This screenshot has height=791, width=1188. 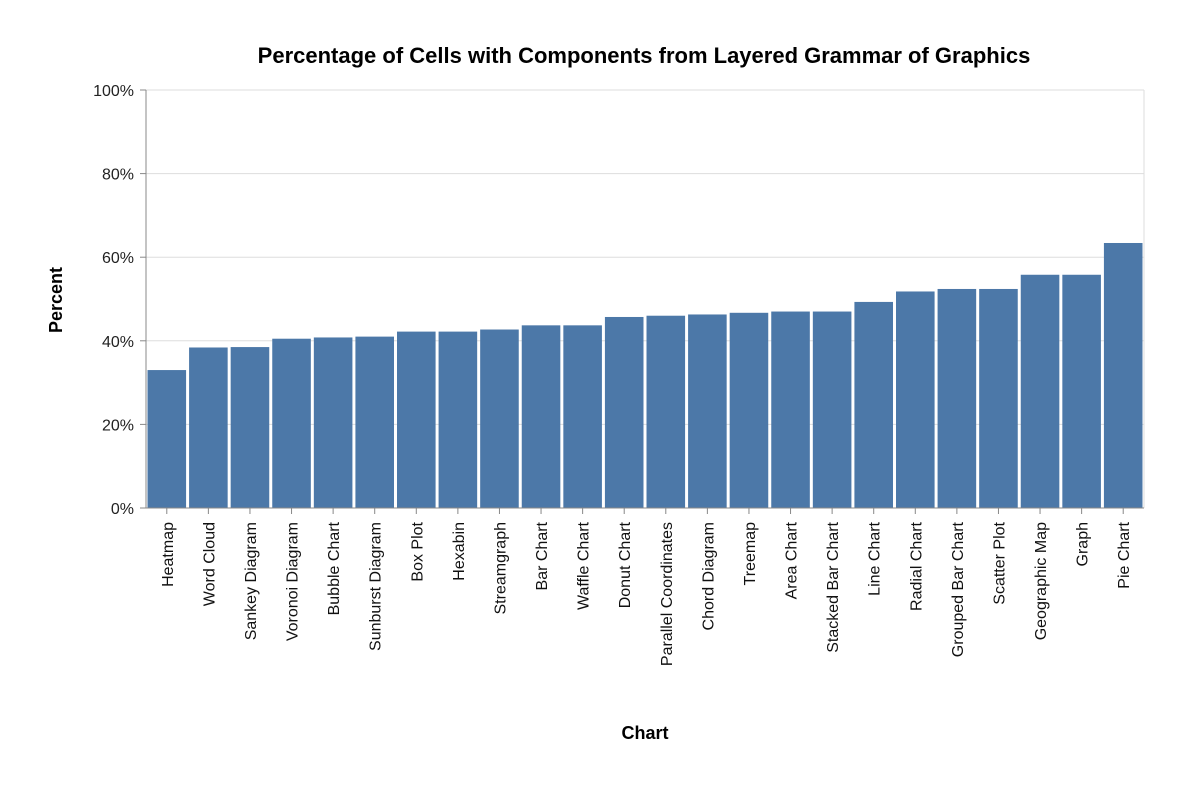 I want to click on x-tick-label: Geographic Map, so click(x=1041, y=581).